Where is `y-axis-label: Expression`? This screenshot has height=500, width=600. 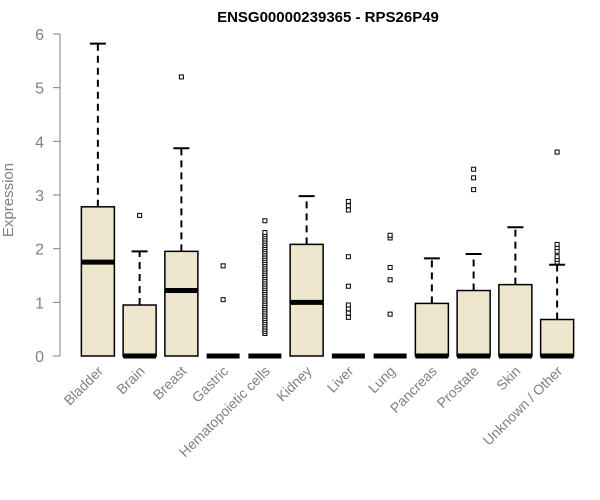 y-axis-label: Expression is located at coordinates (8, 200).